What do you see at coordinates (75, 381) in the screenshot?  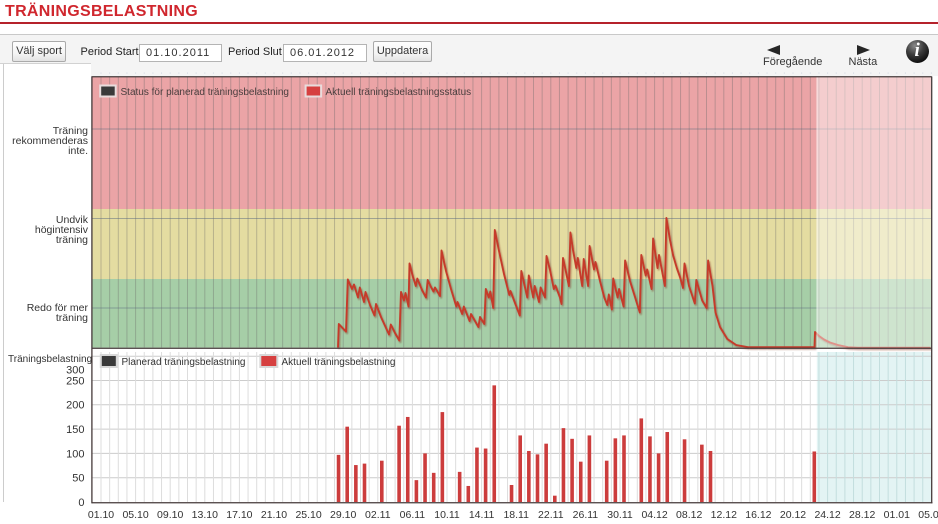 I see `svg-text: 250` at bounding box center [75, 381].